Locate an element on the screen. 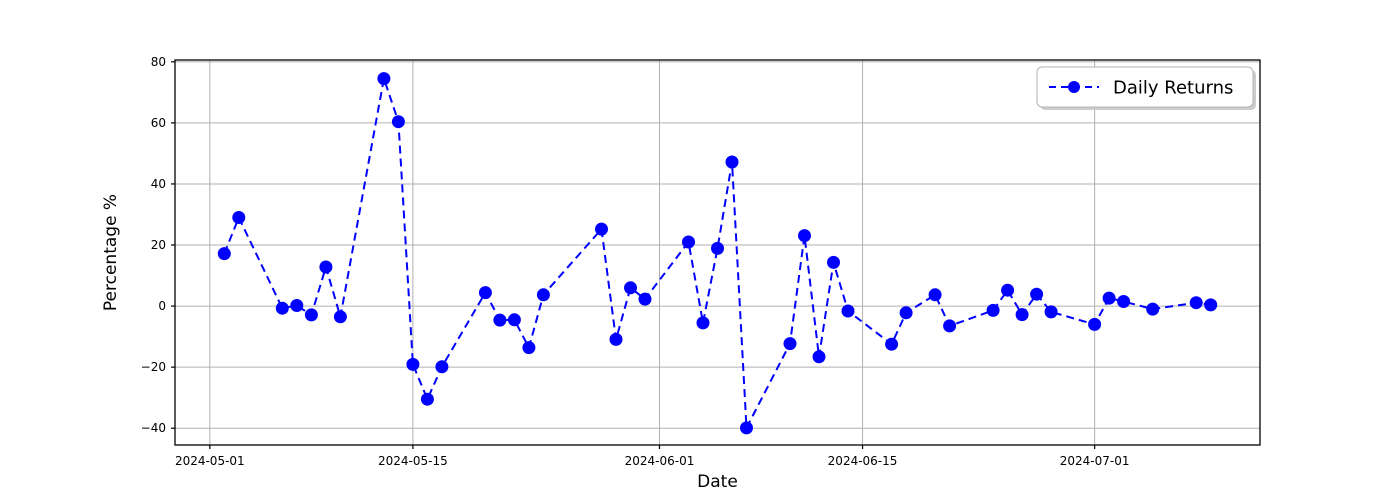  legend-marker-icon is located at coordinates (1074, 87).